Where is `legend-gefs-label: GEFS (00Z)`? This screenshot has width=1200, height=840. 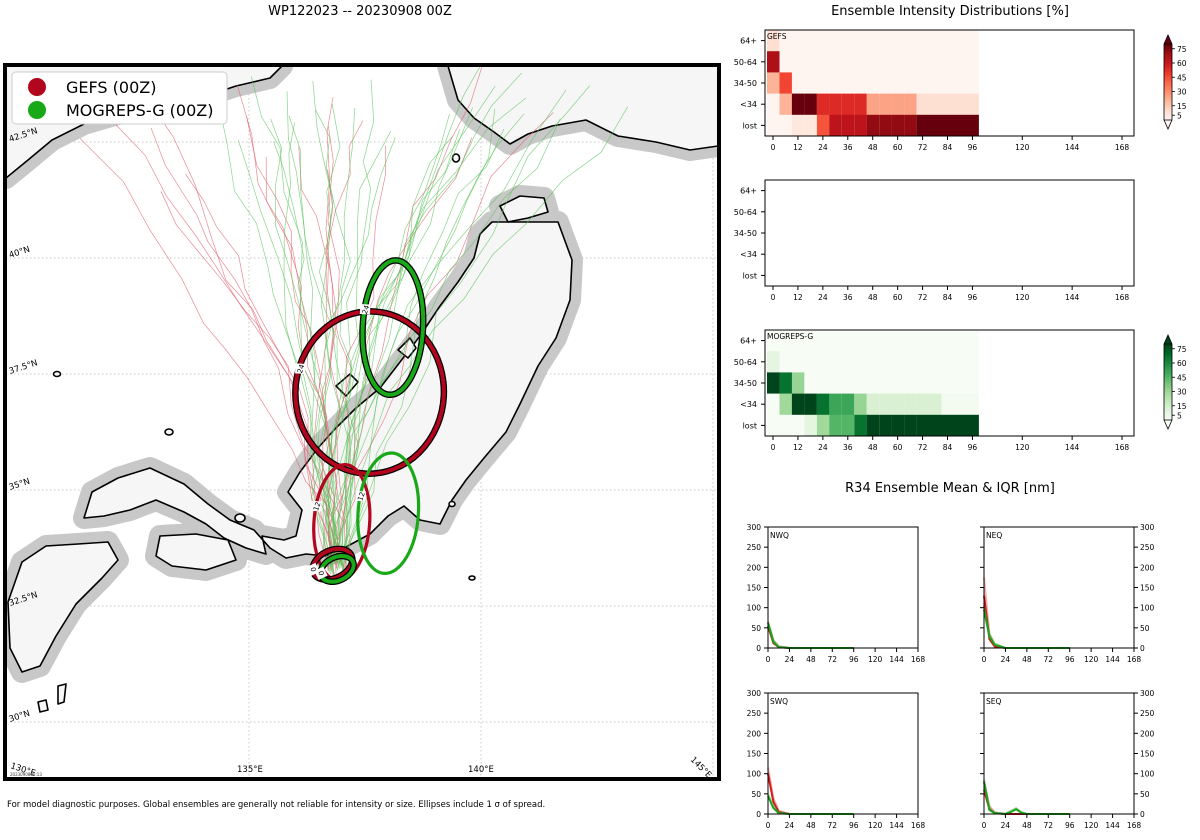 legend-gefs-label: GEFS (00Z) is located at coordinates (111, 87).